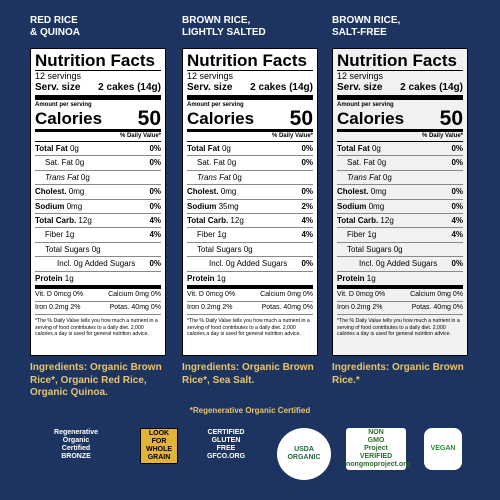 The width and height of the screenshot is (500, 500). I want to click on nutrient-row: Total Sugars 0g, so click(400, 250).